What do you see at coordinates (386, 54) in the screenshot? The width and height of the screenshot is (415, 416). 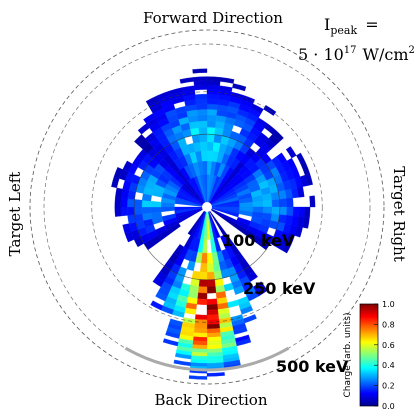 I see `intensity-unit: W/cm` at bounding box center [386, 54].